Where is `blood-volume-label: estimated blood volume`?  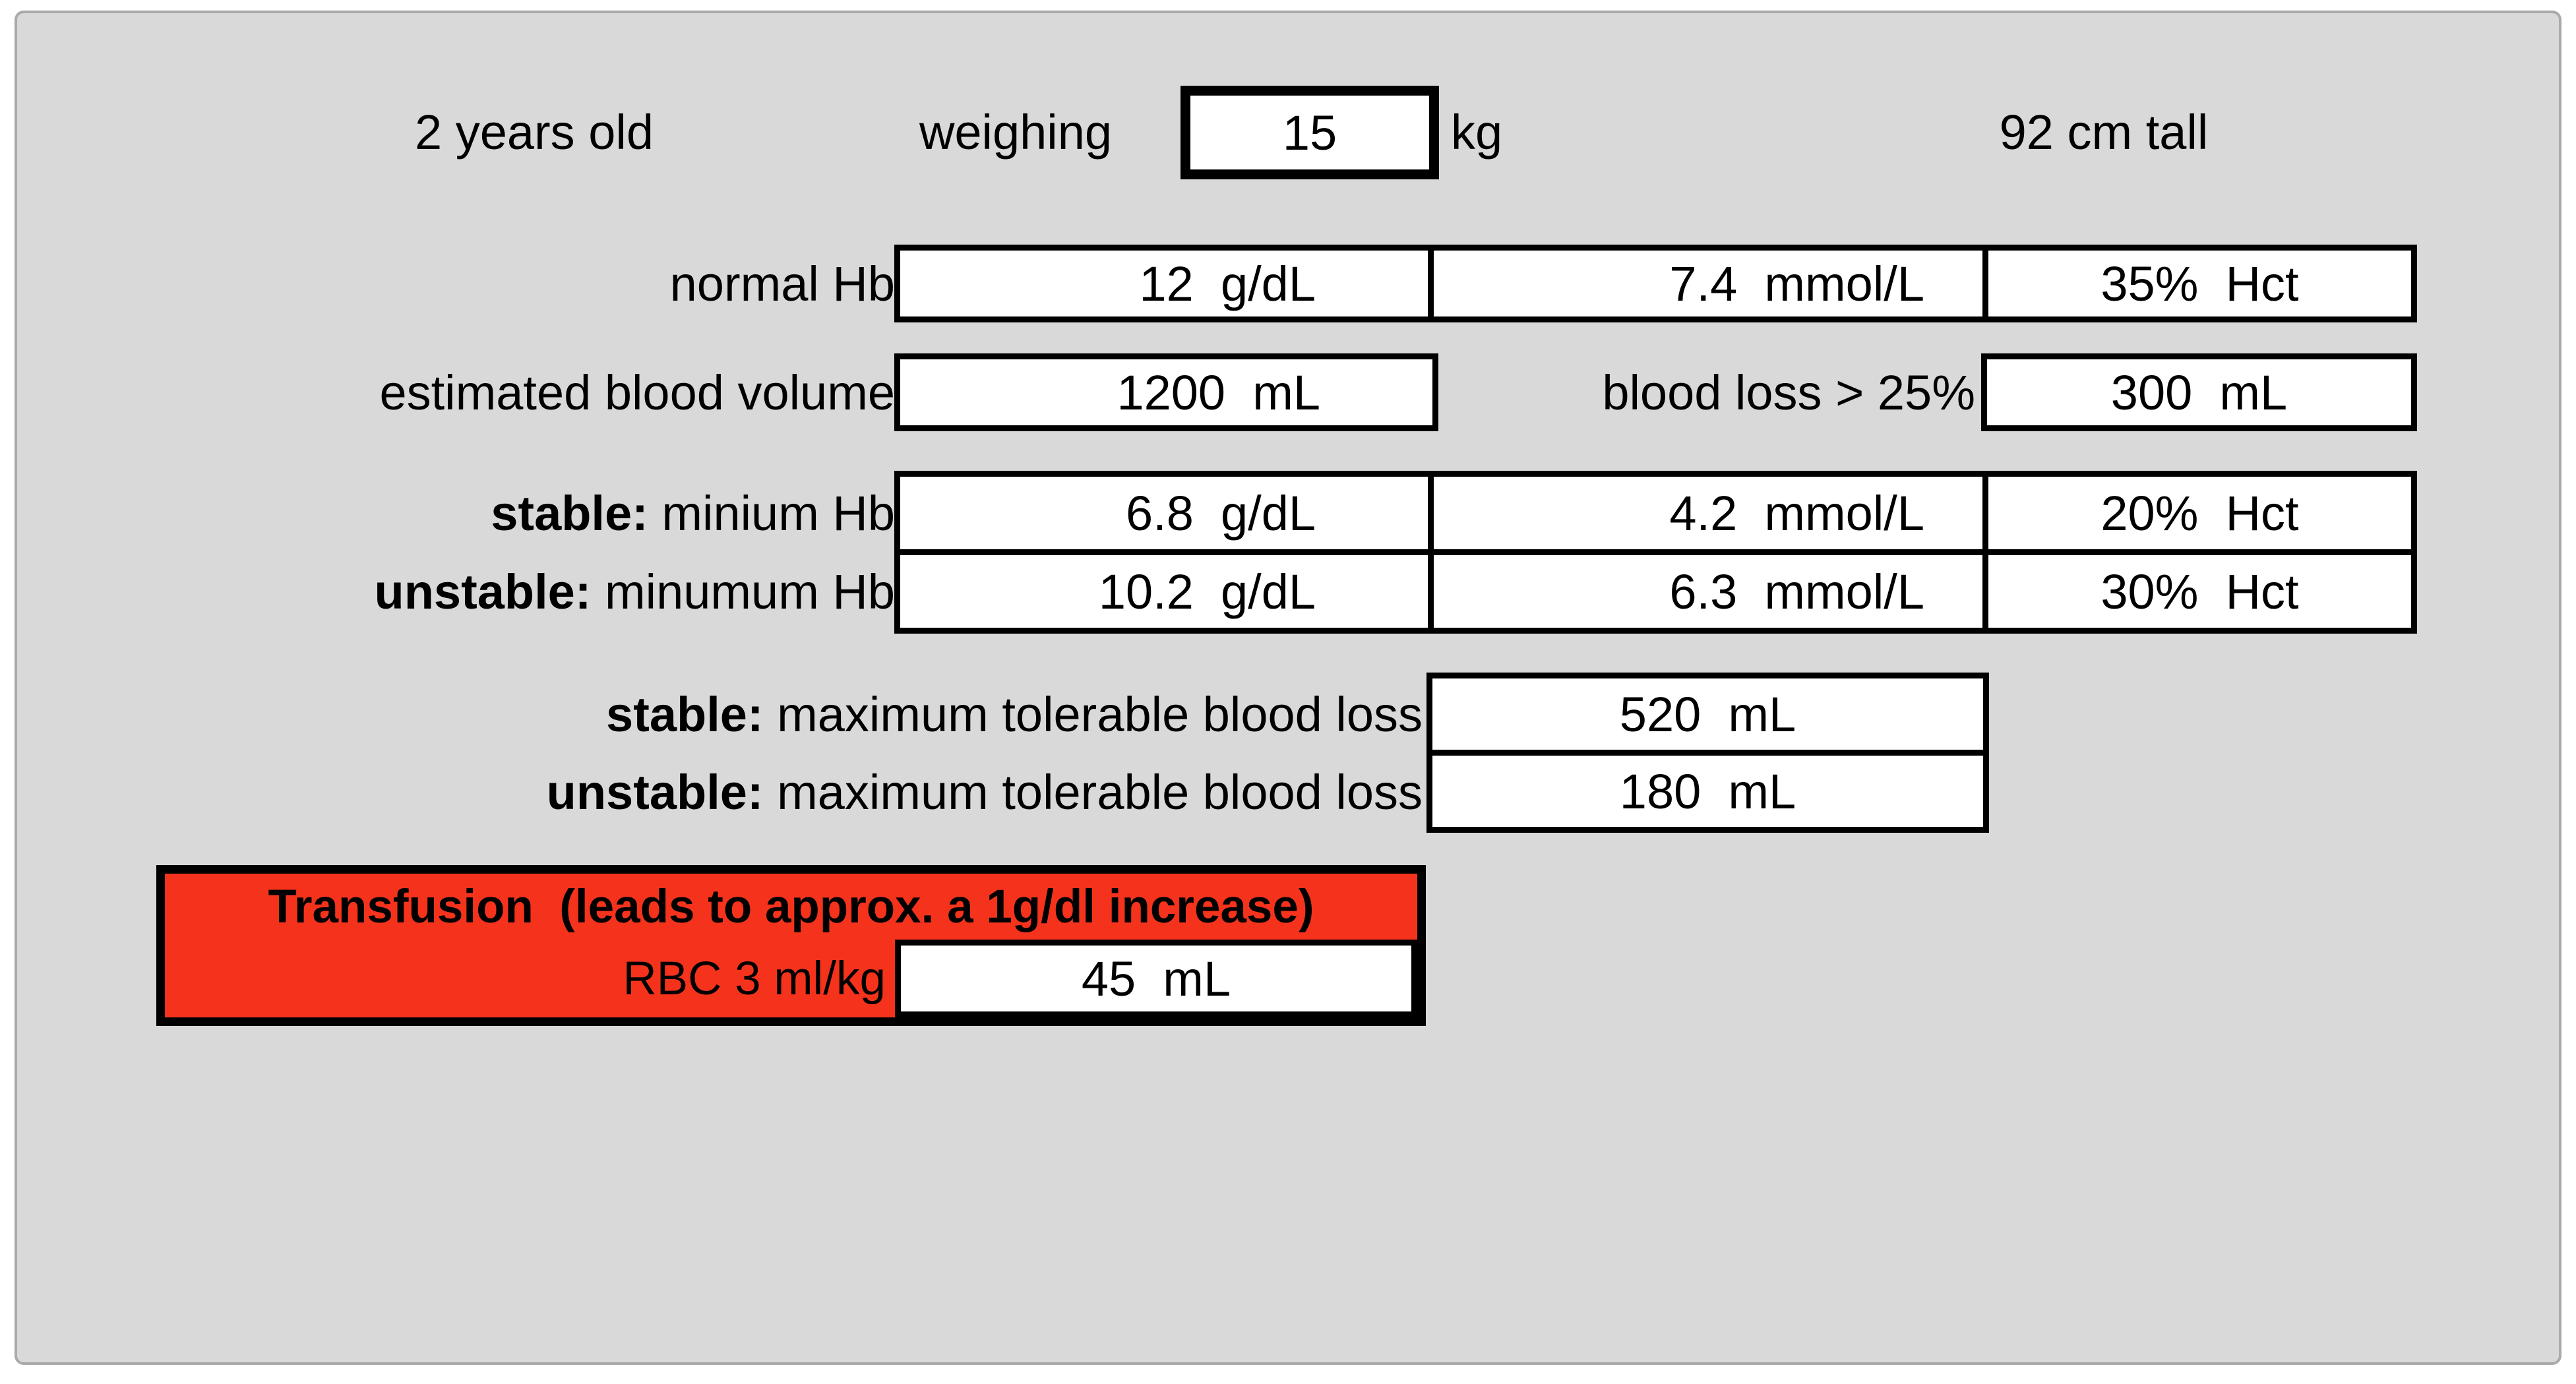 blood-volume-label: estimated blood volume is located at coordinates (637, 393).